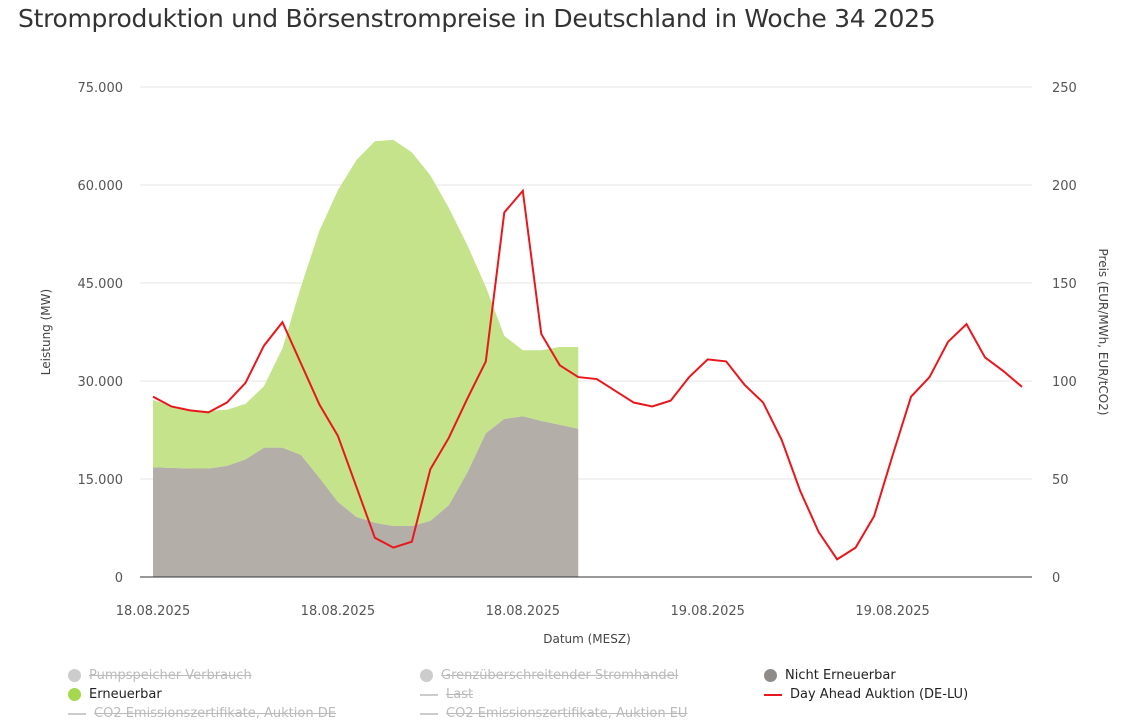 Image resolution: width=1124 pixels, height=726 pixels. I want to click on y-tick-label: 60.000, so click(101, 186).